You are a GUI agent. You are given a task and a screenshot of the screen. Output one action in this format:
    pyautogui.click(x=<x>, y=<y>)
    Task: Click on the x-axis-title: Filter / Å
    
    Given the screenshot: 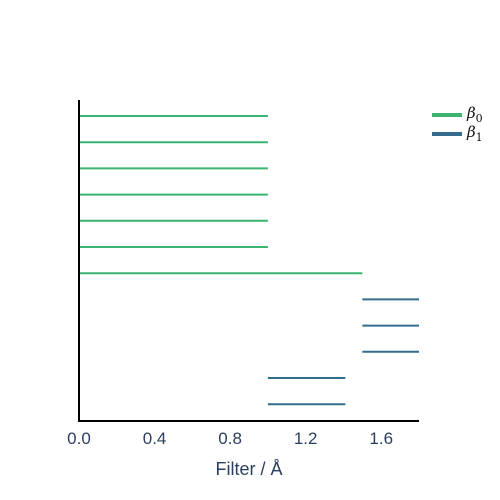 What is the action you would take?
    pyautogui.click(x=248, y=469)
    